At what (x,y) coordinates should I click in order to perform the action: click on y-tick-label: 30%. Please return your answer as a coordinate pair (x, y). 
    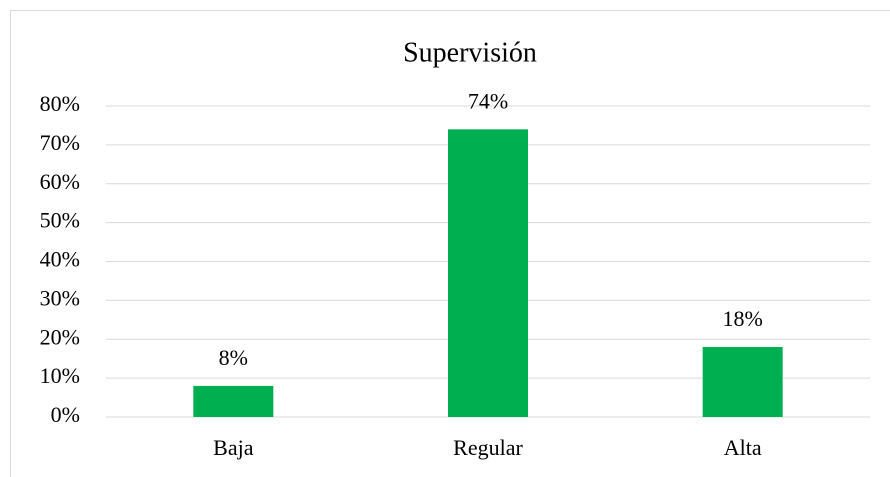
    Looking at the image, I should click on (60, 297).